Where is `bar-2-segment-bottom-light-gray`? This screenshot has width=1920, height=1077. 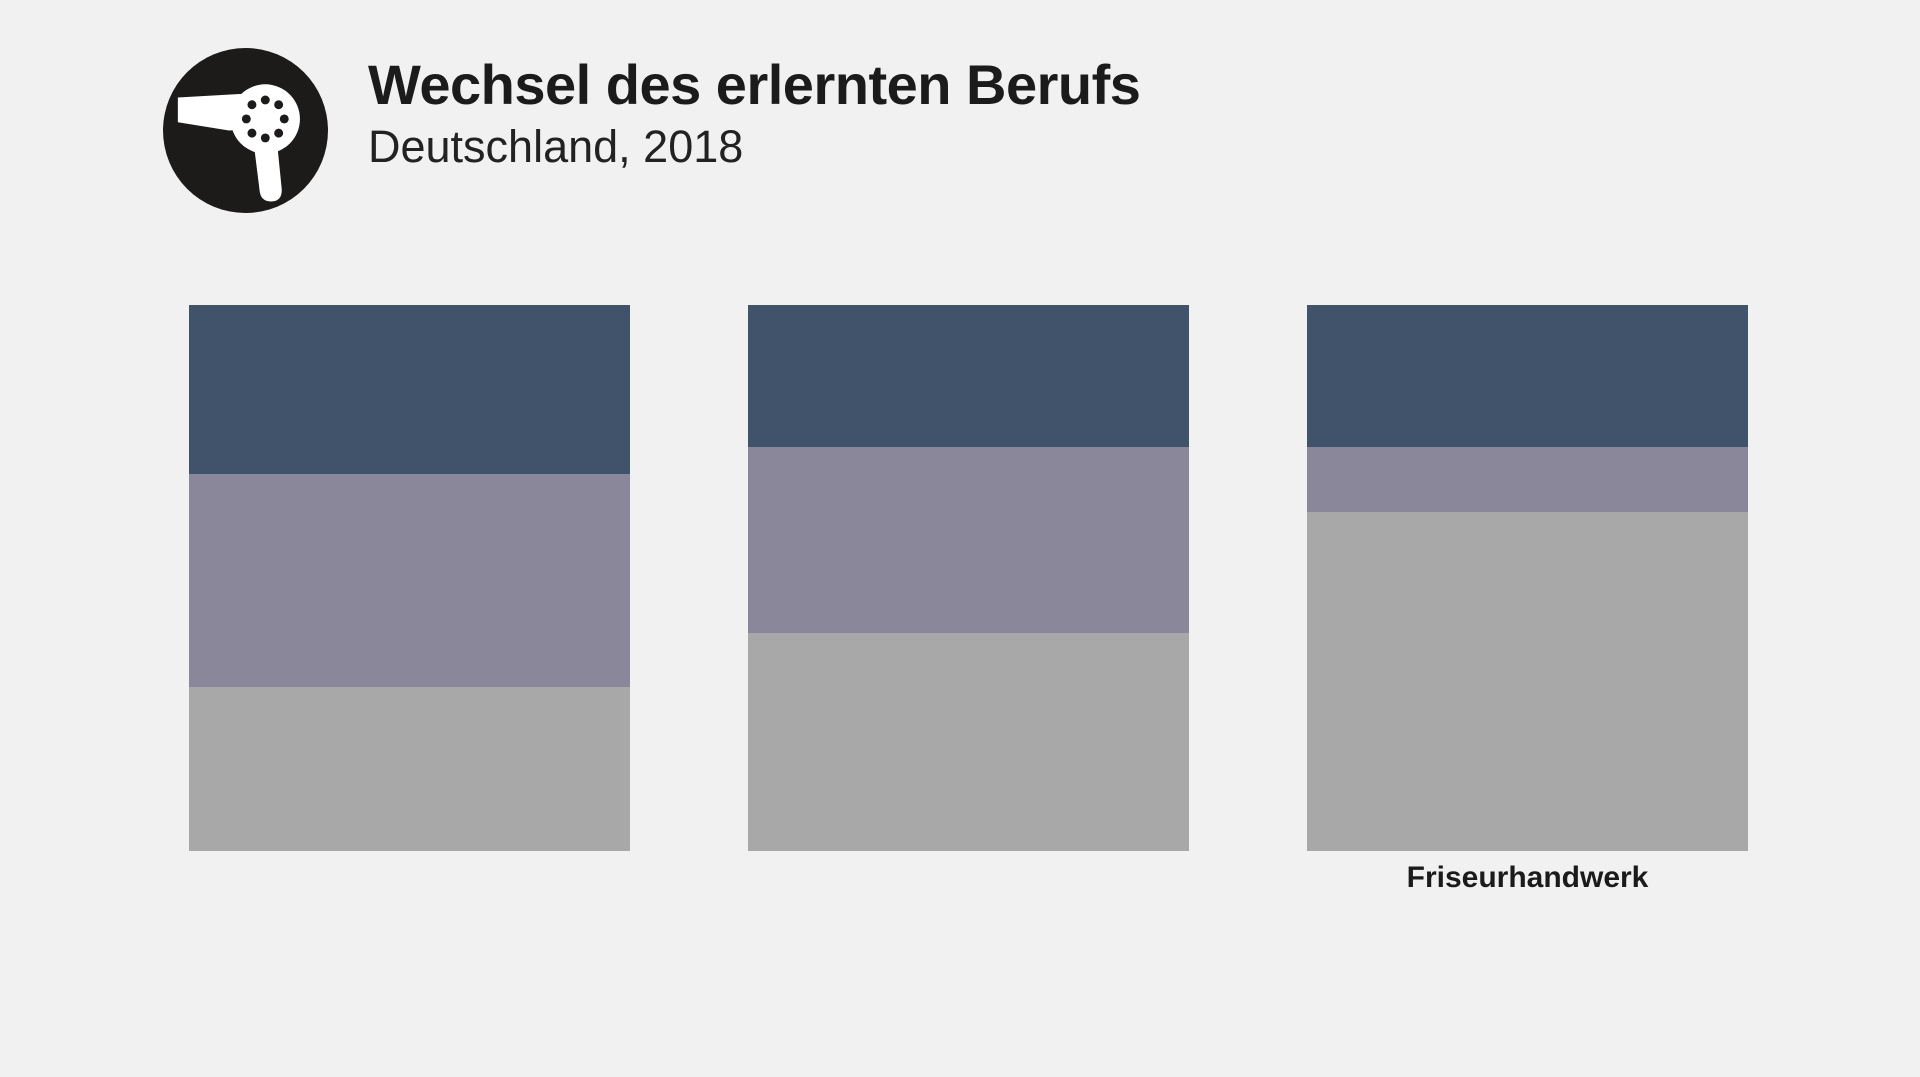 bar-2-segment-bottom-light-gray is located at coordinates (968, 741).